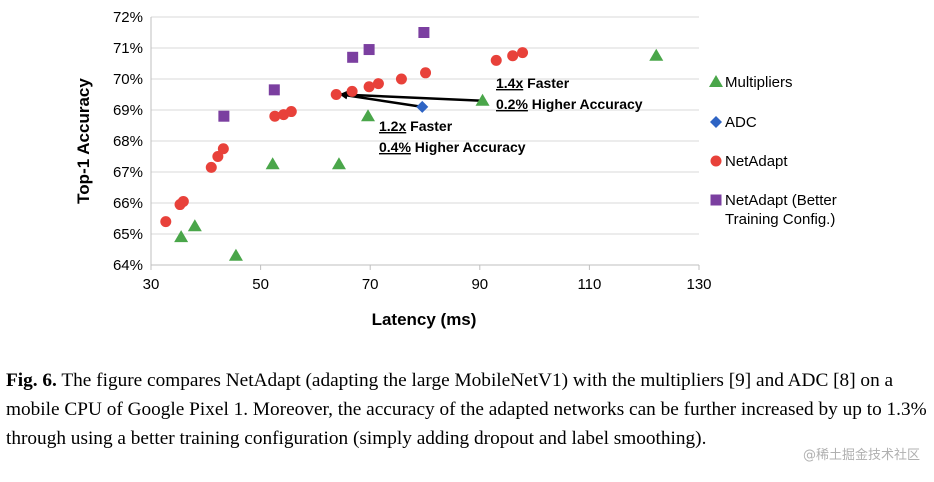 Image resolution: width=934 pixels, height=482 pixels. Describe the element at coordinates (260, 284) in the screenshot. I see `x-tick-label: 50` at that location.